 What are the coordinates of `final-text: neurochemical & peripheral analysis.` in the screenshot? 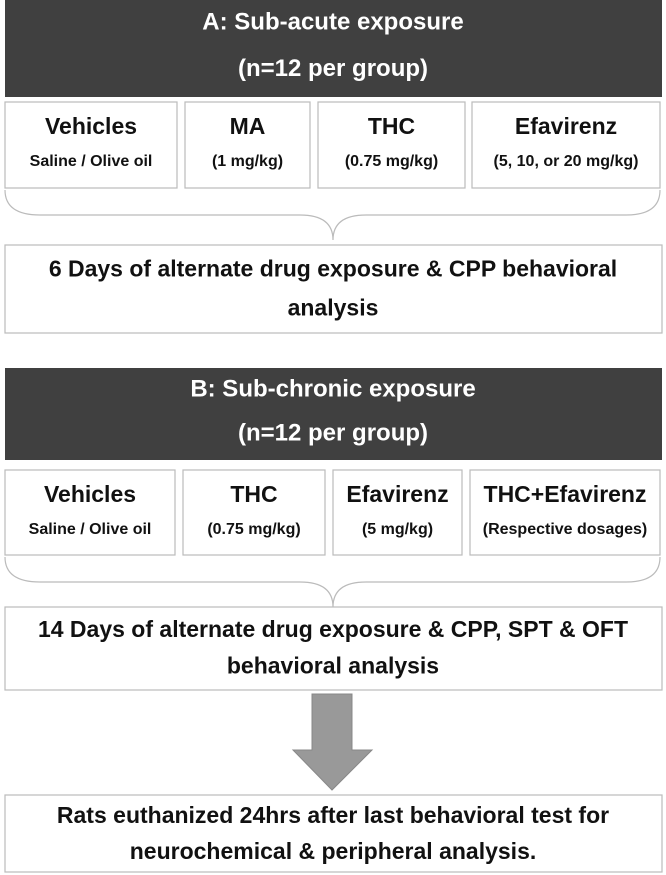 It's located at (333, 851).